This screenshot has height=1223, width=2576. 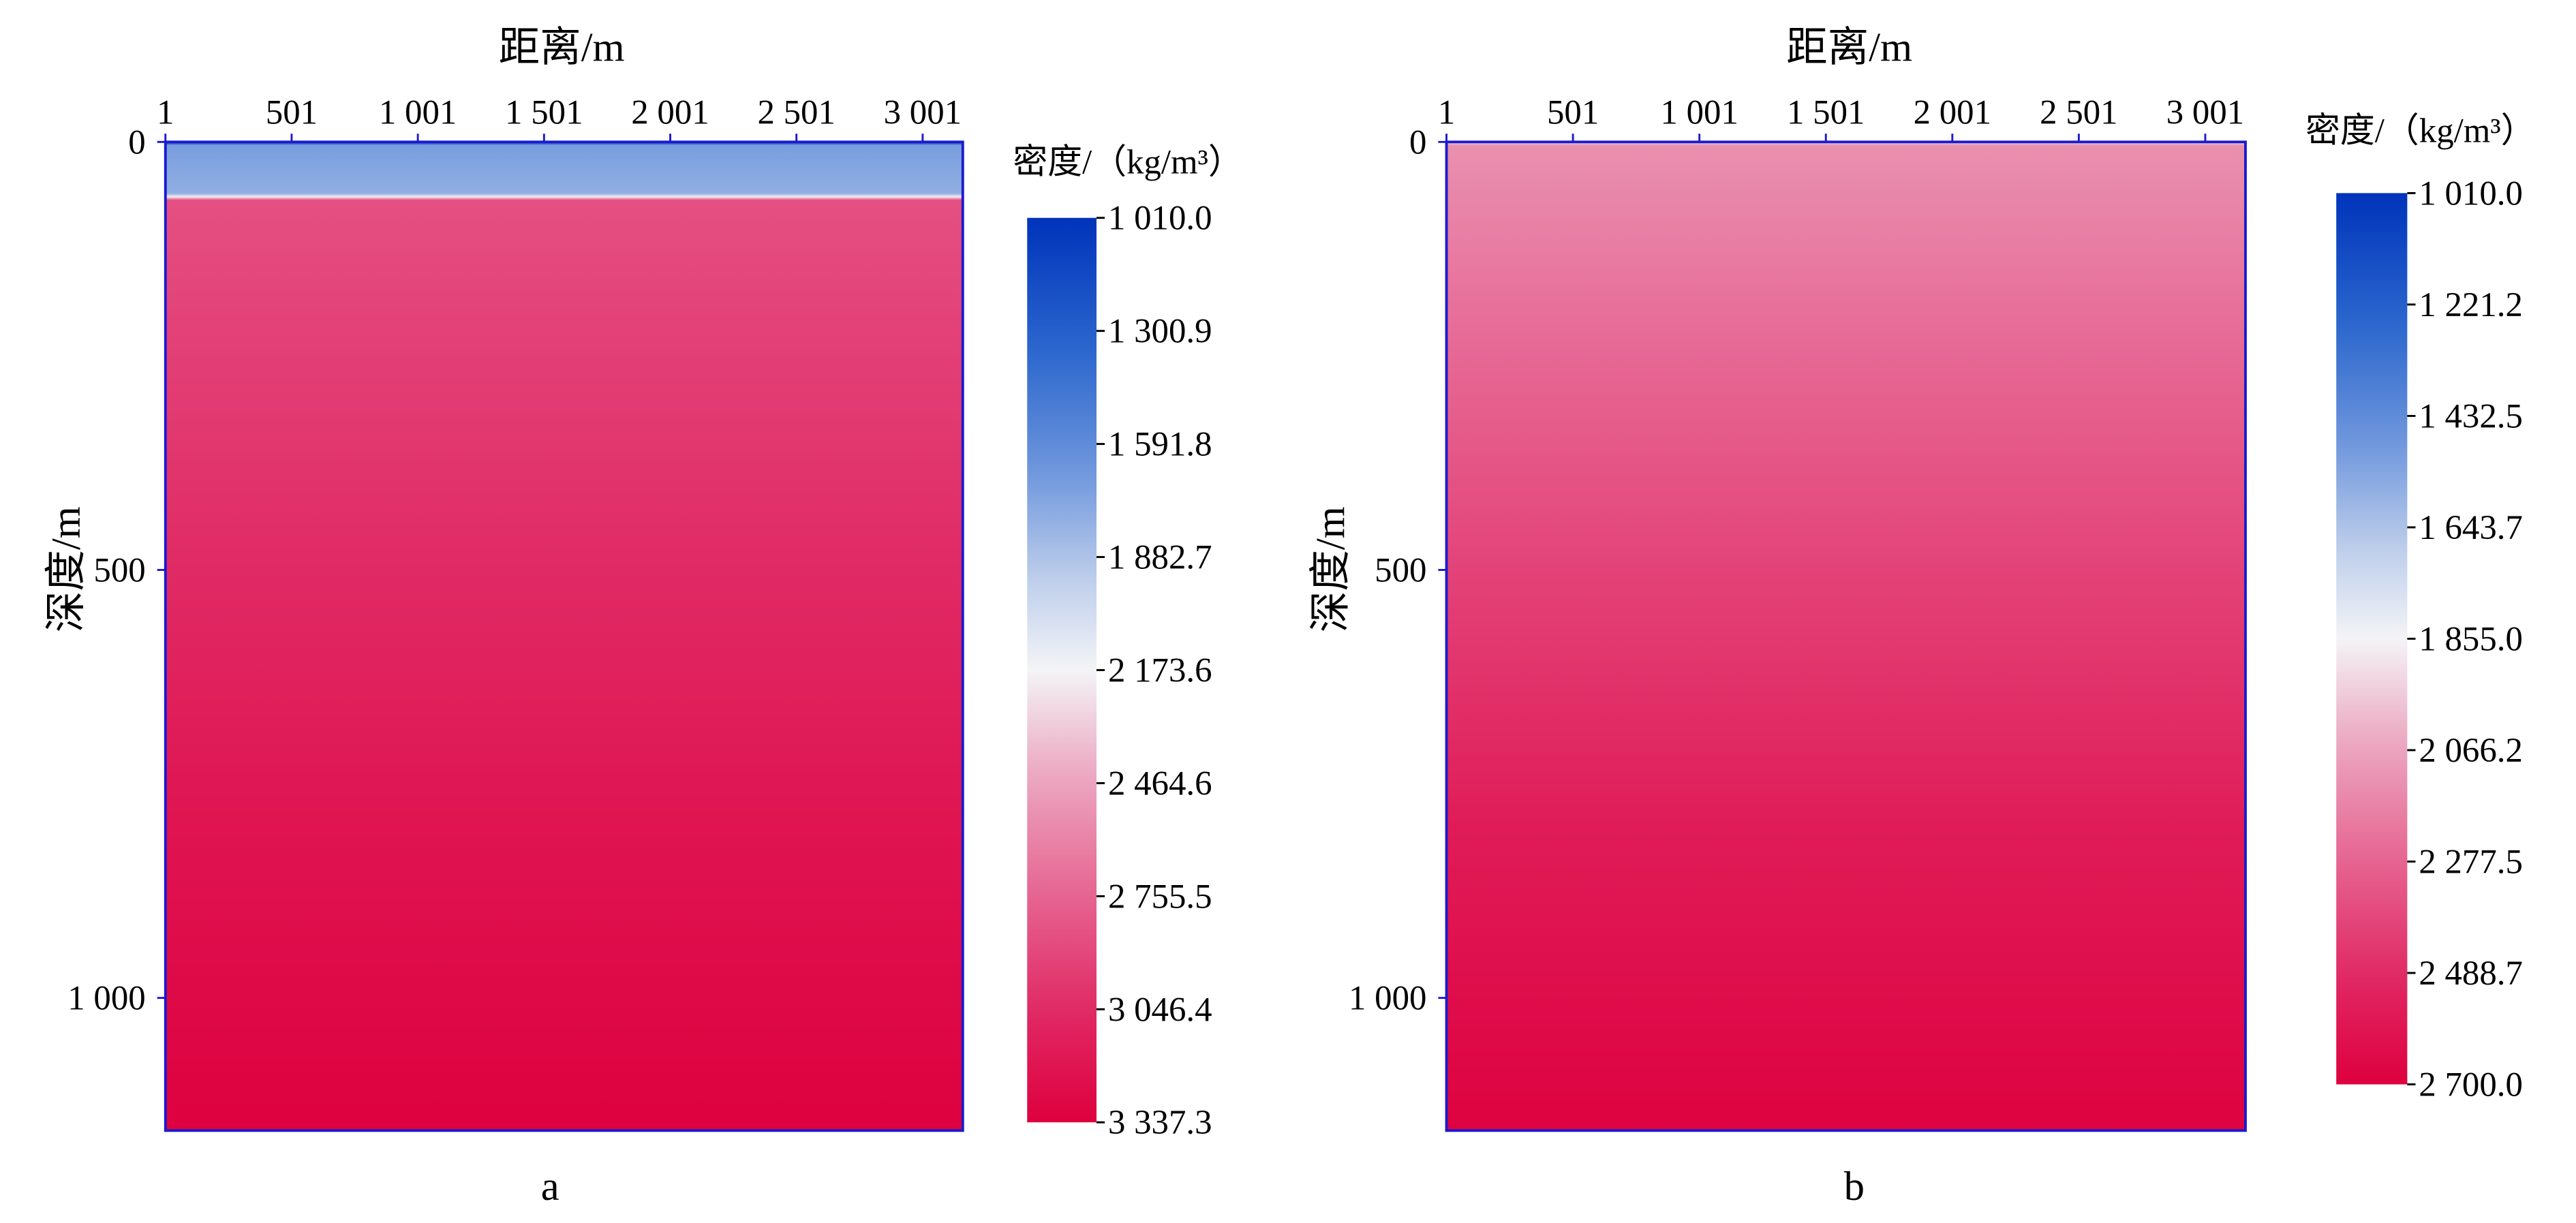 What do you see at coordinates (1160, 445) in the screenshot?
I see `colorbar-tick-label: 1 591.8` at bounding box center [1160, 445].